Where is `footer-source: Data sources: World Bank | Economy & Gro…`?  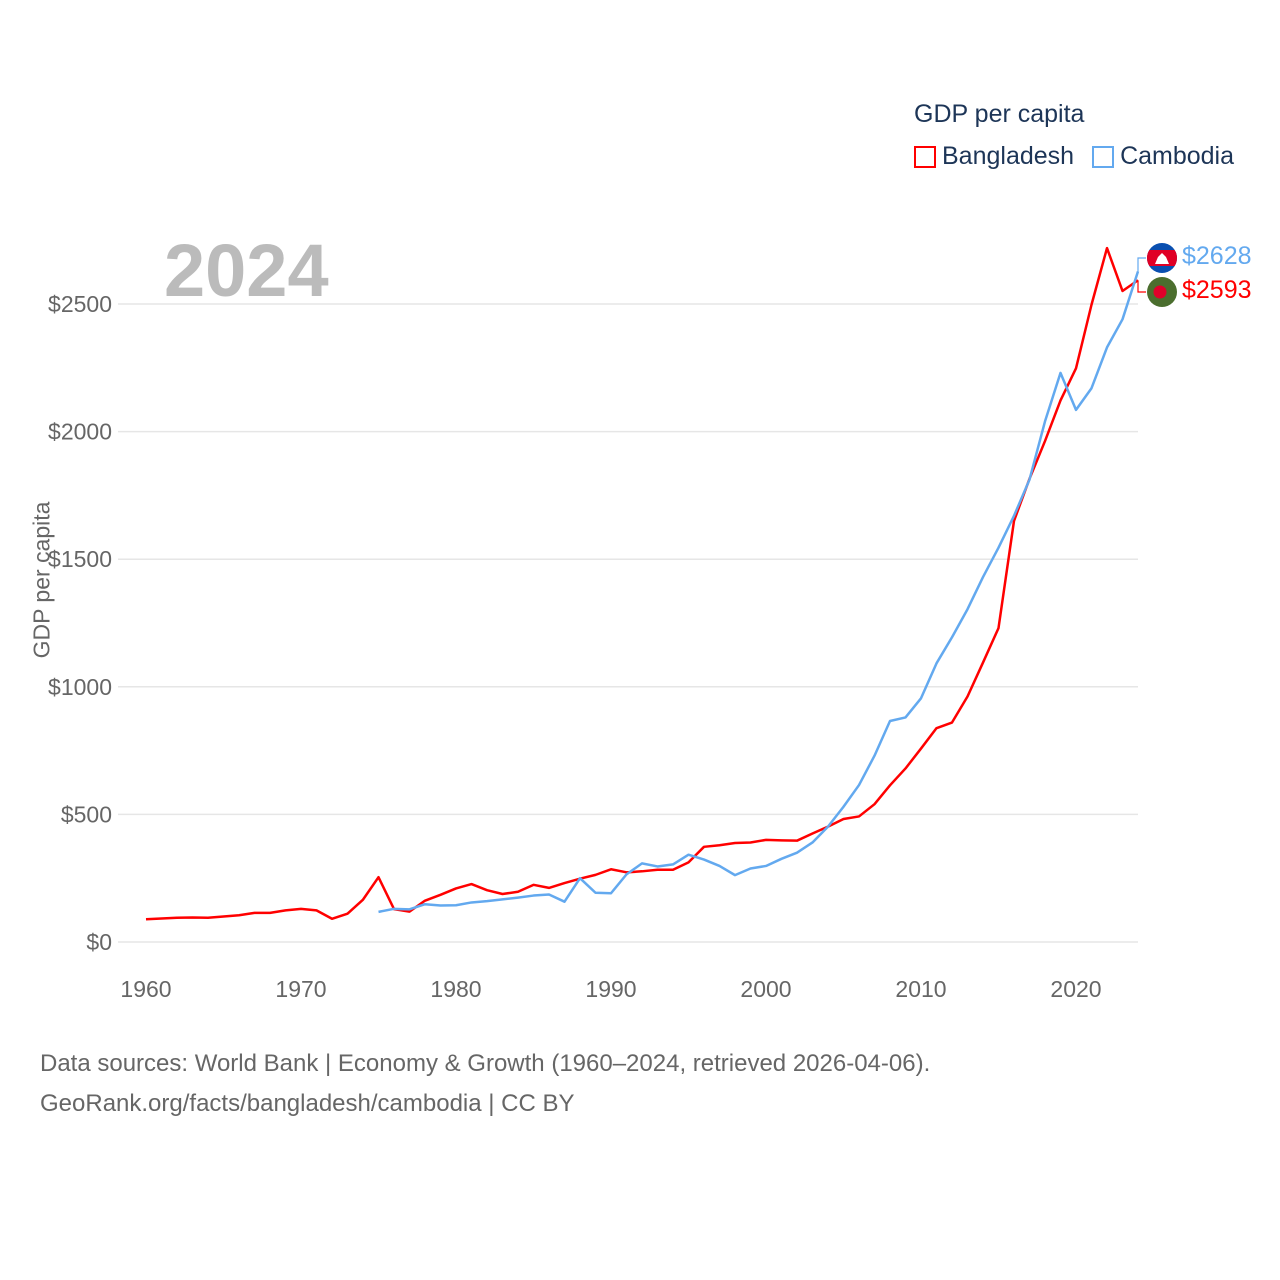 footer-source: Data sources: World Bank | Economy & Gro… is located at coordinates (485, 1063).